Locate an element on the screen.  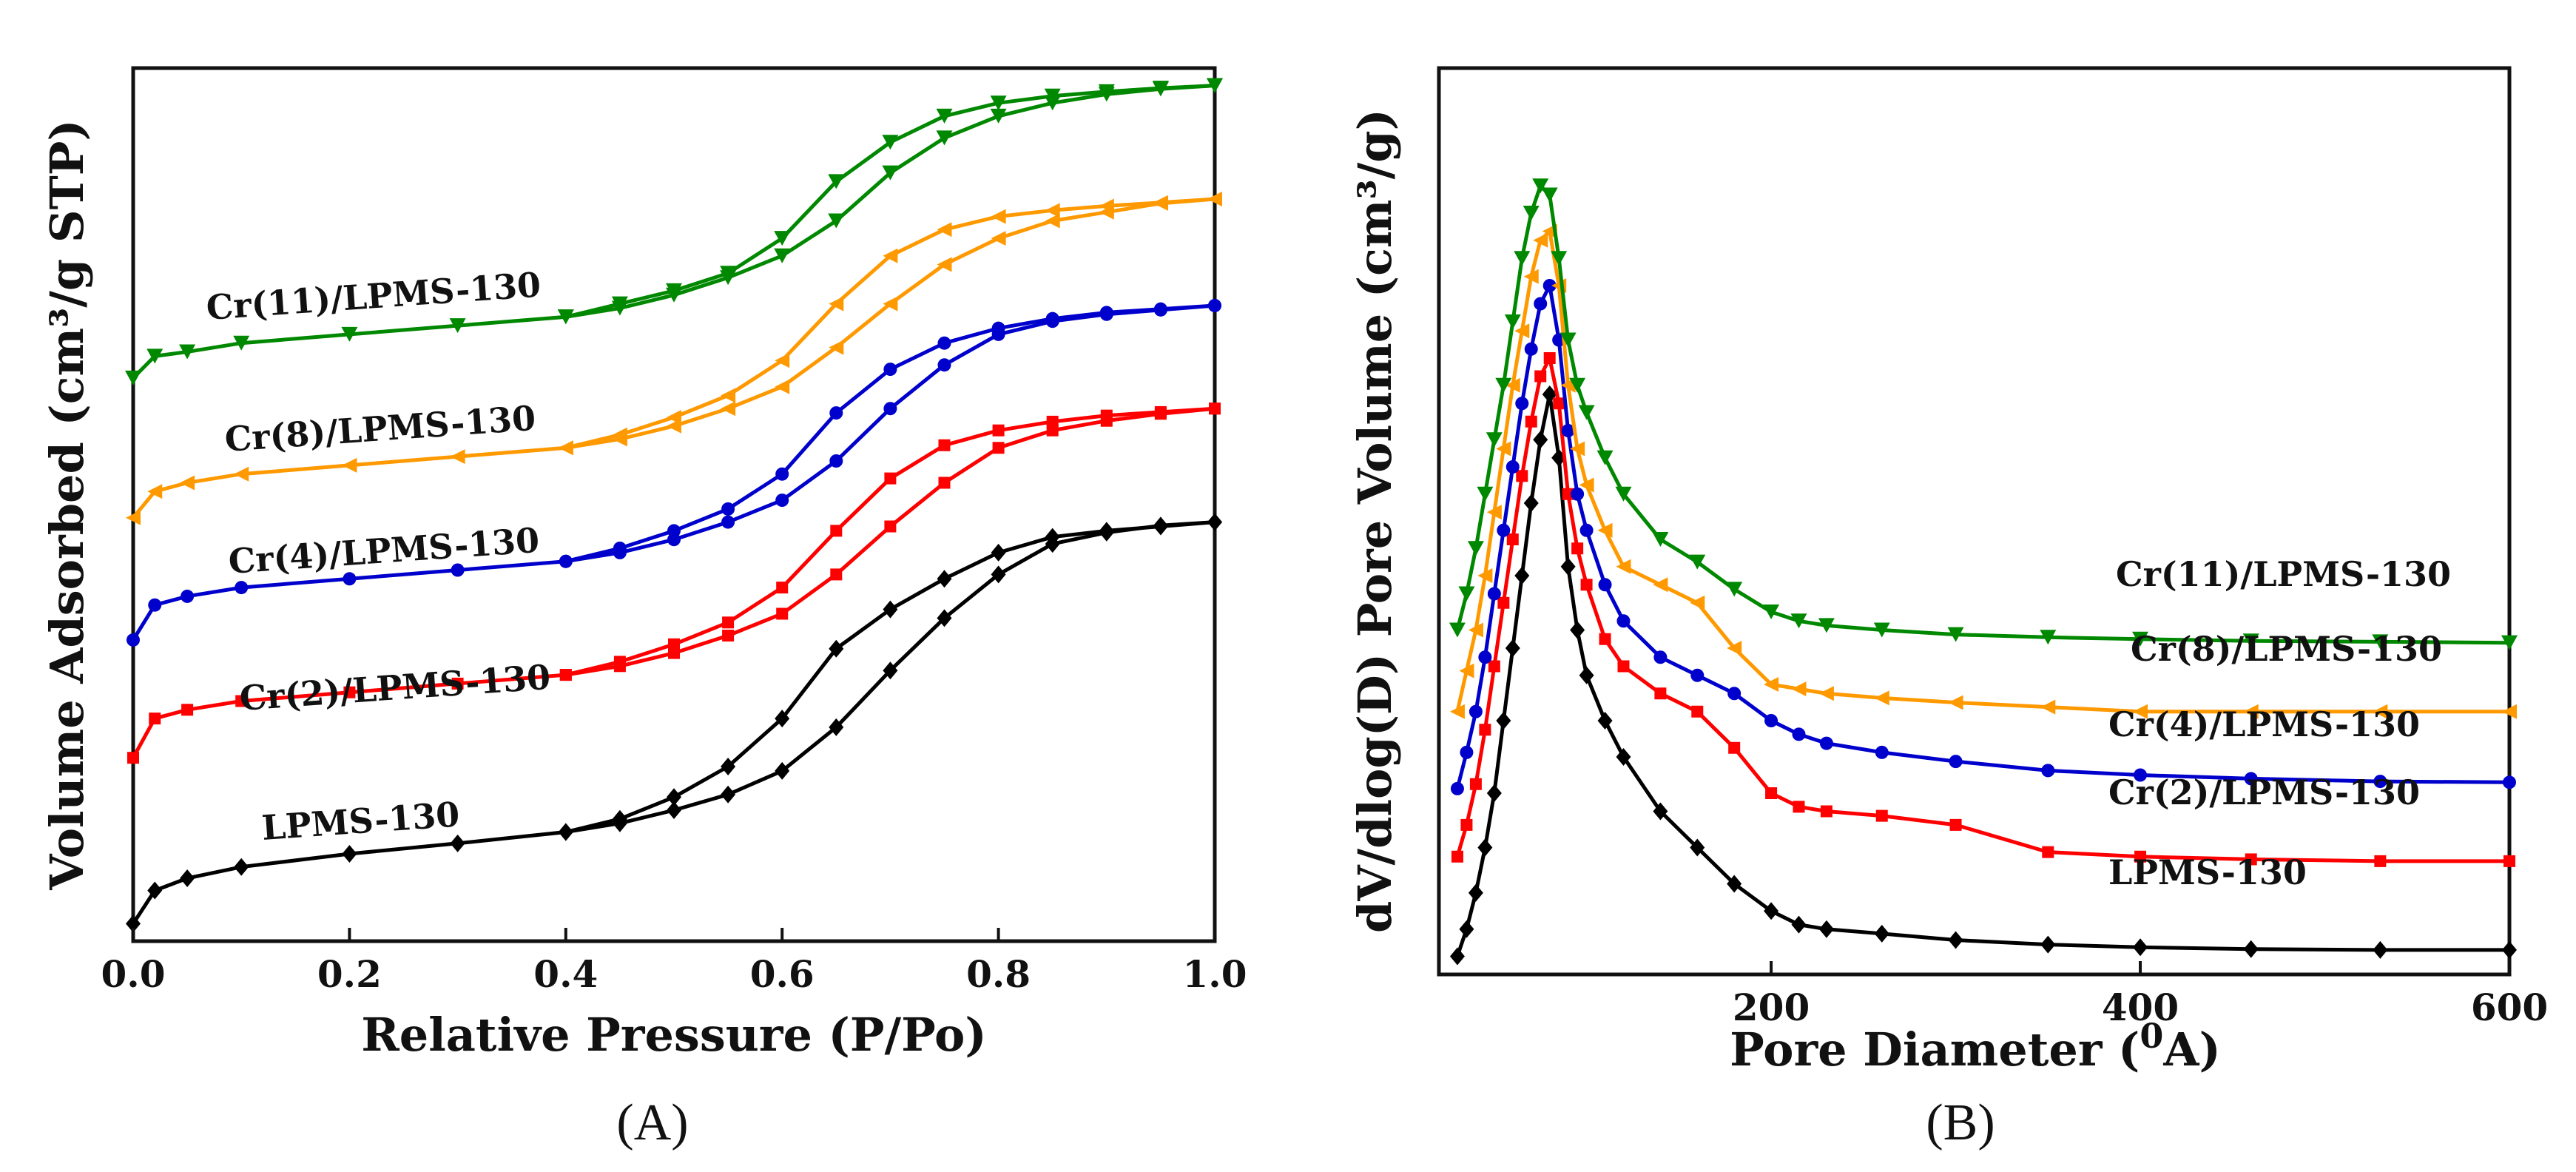
panel-b-x-ticks: 200 400 600 is located at coordinates (2140, 995).